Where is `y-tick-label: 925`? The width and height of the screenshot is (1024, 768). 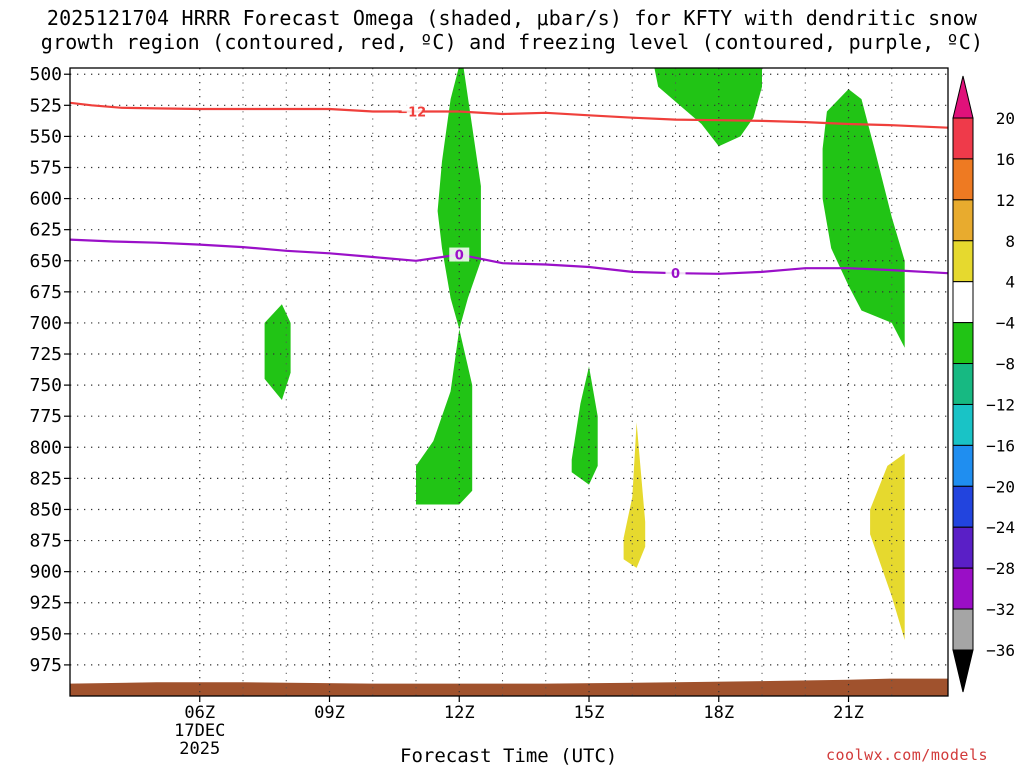 y-tick-label: 925 is located at coordinates (45, 603).